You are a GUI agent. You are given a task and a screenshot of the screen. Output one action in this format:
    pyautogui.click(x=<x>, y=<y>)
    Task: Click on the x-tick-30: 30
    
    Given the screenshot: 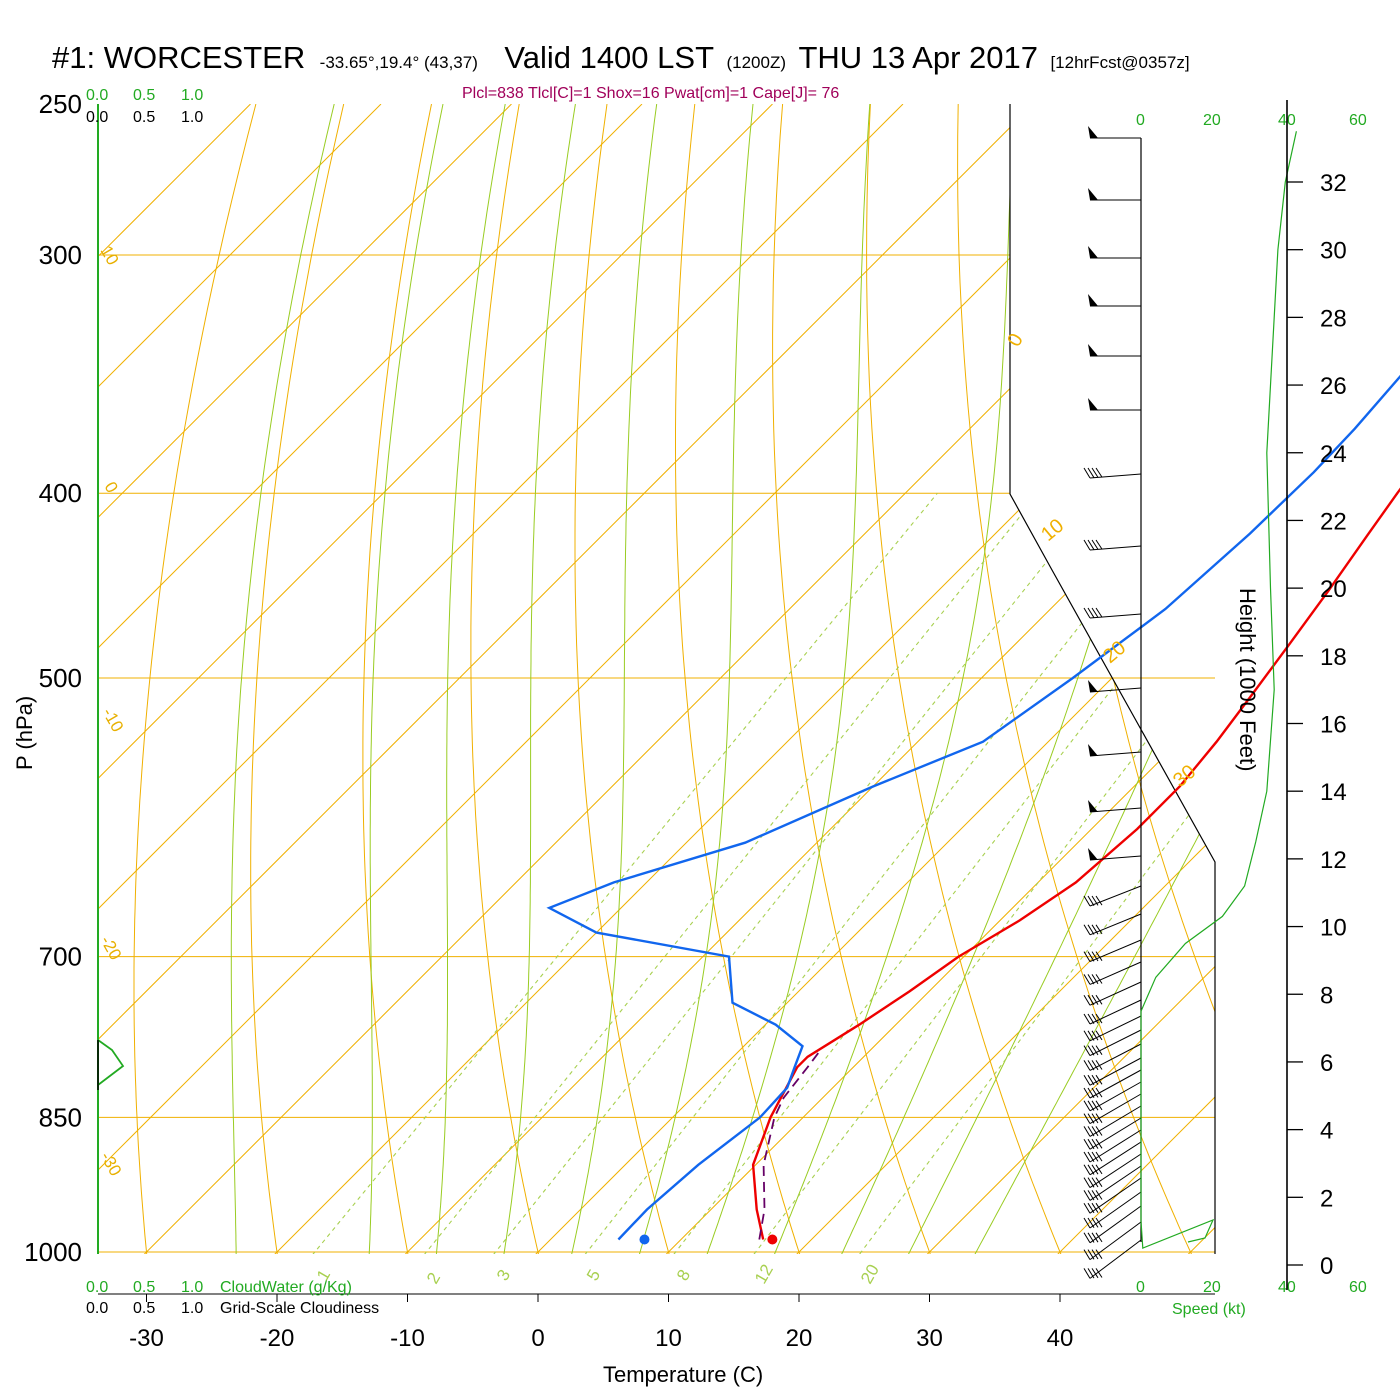 What is the action you would take?
    pyautogui.click(x=929, y=1338)
    